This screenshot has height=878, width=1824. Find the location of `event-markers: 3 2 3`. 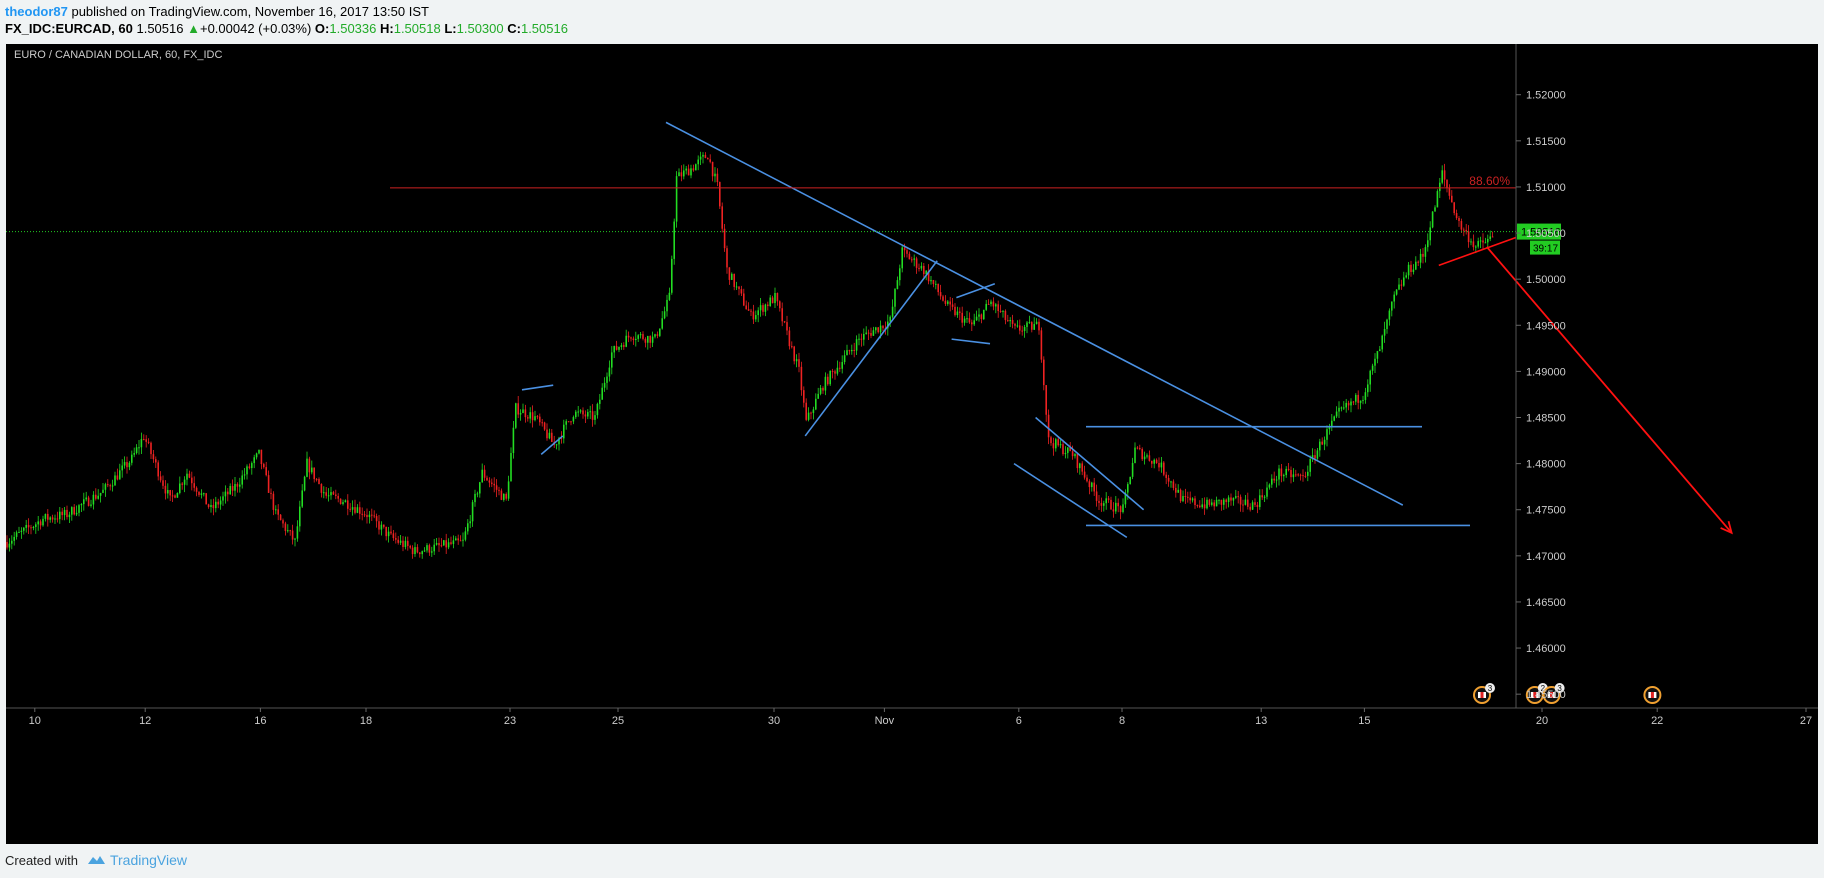

event-markers: 3 2 3 is located at coordinates (1567, 693).